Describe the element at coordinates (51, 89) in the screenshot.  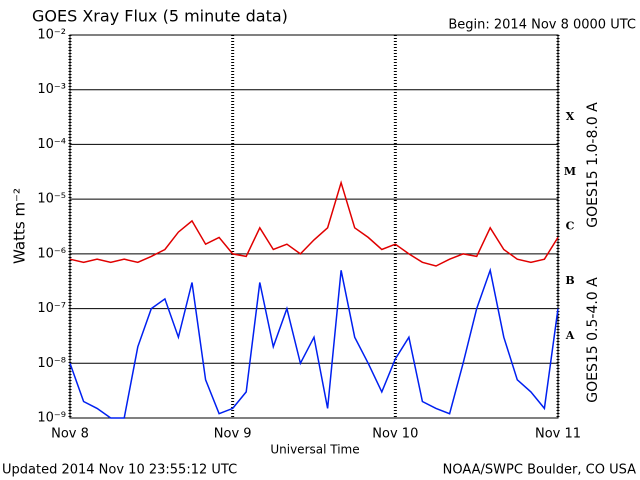
I see `y-tick-label: 10⁻³` at that location.